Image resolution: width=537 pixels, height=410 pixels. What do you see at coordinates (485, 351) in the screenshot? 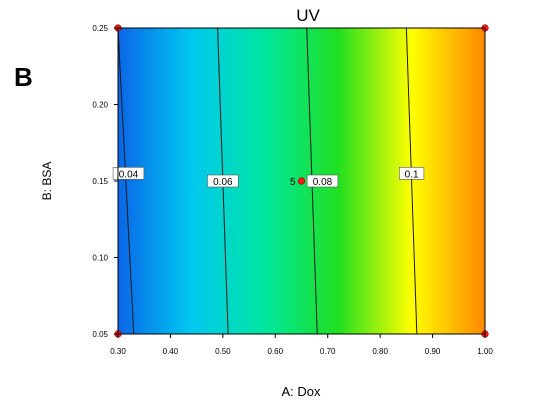
I see `x-tick-label: 1.00` at bounding box center [485, 351].